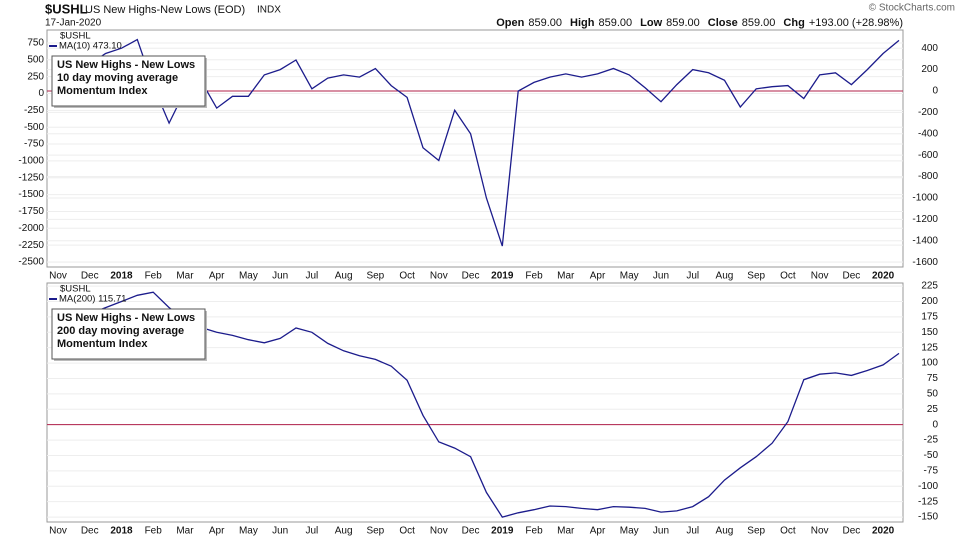 The image size is (960, 540). Describe the element at coordinates (929, 317) in the screenshot. I see `y2-tick-label: 175` at that location.